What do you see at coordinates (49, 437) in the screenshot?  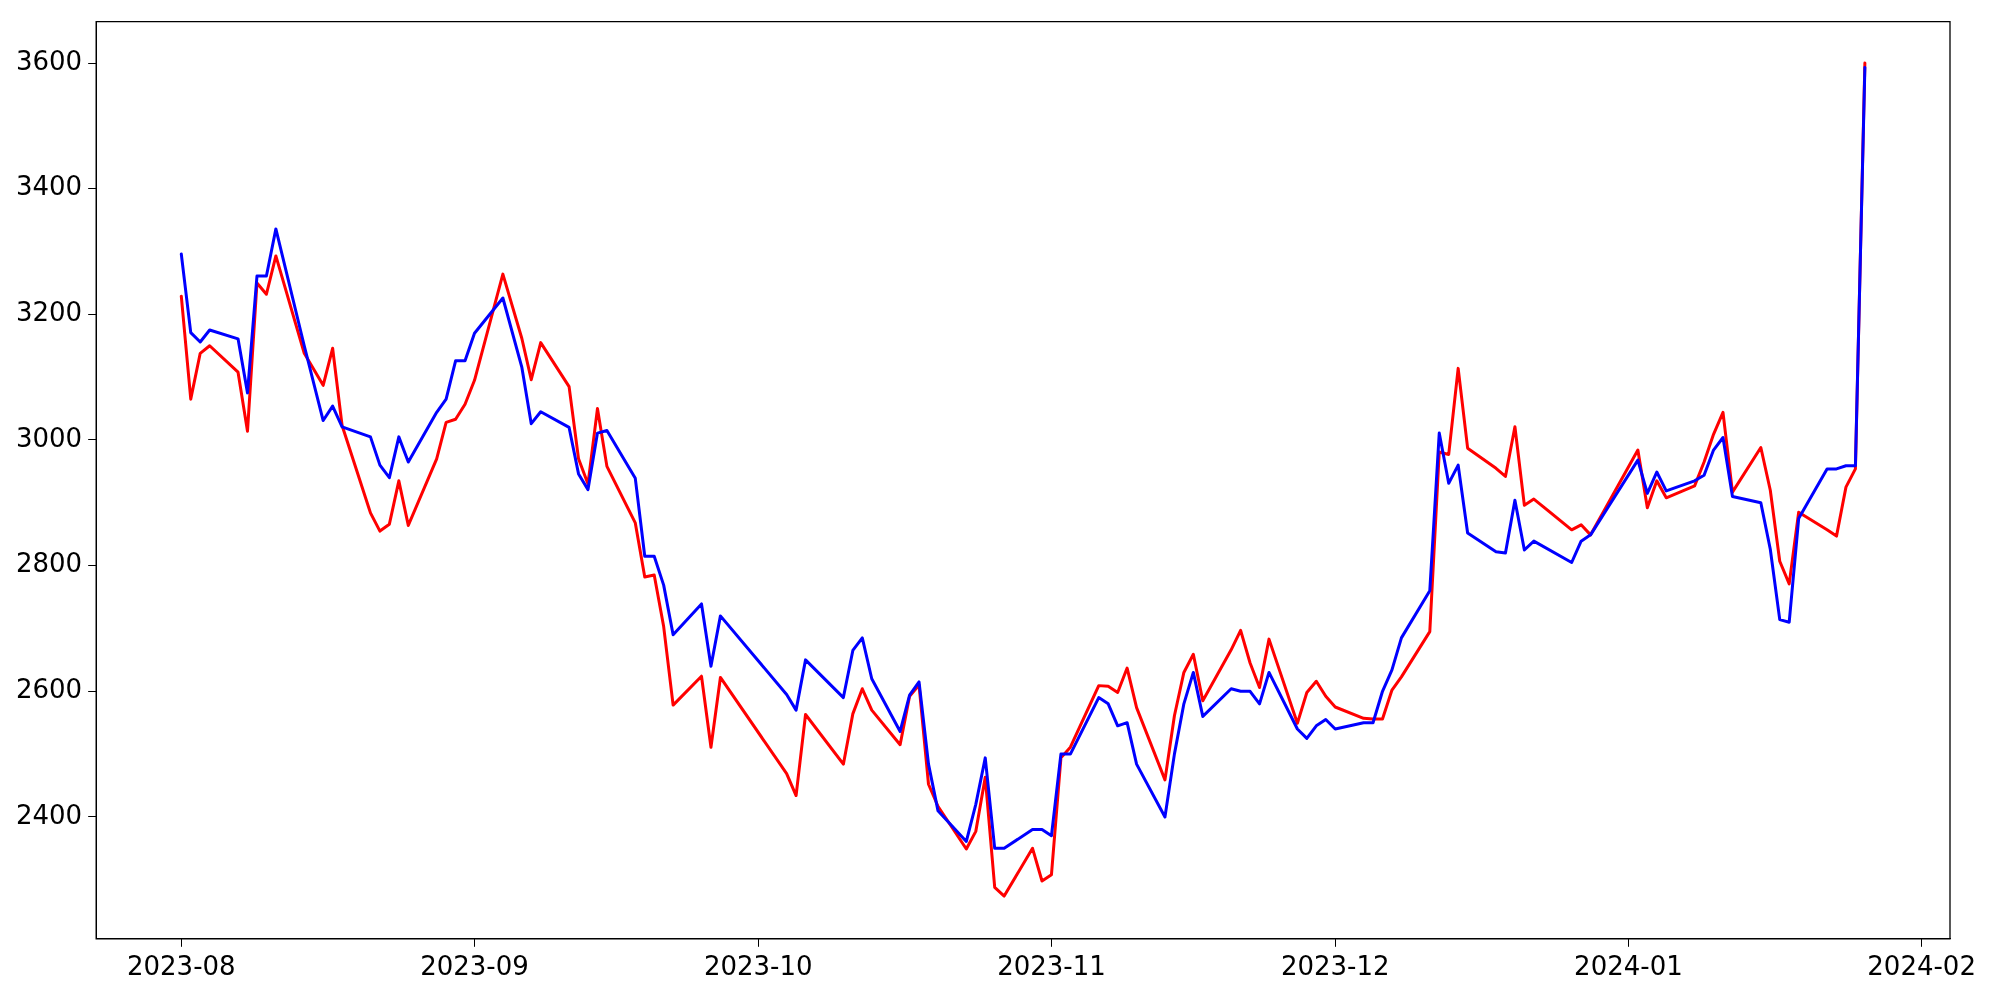 I see `y-tick-label: 3000` at bounding box center [49, 437].